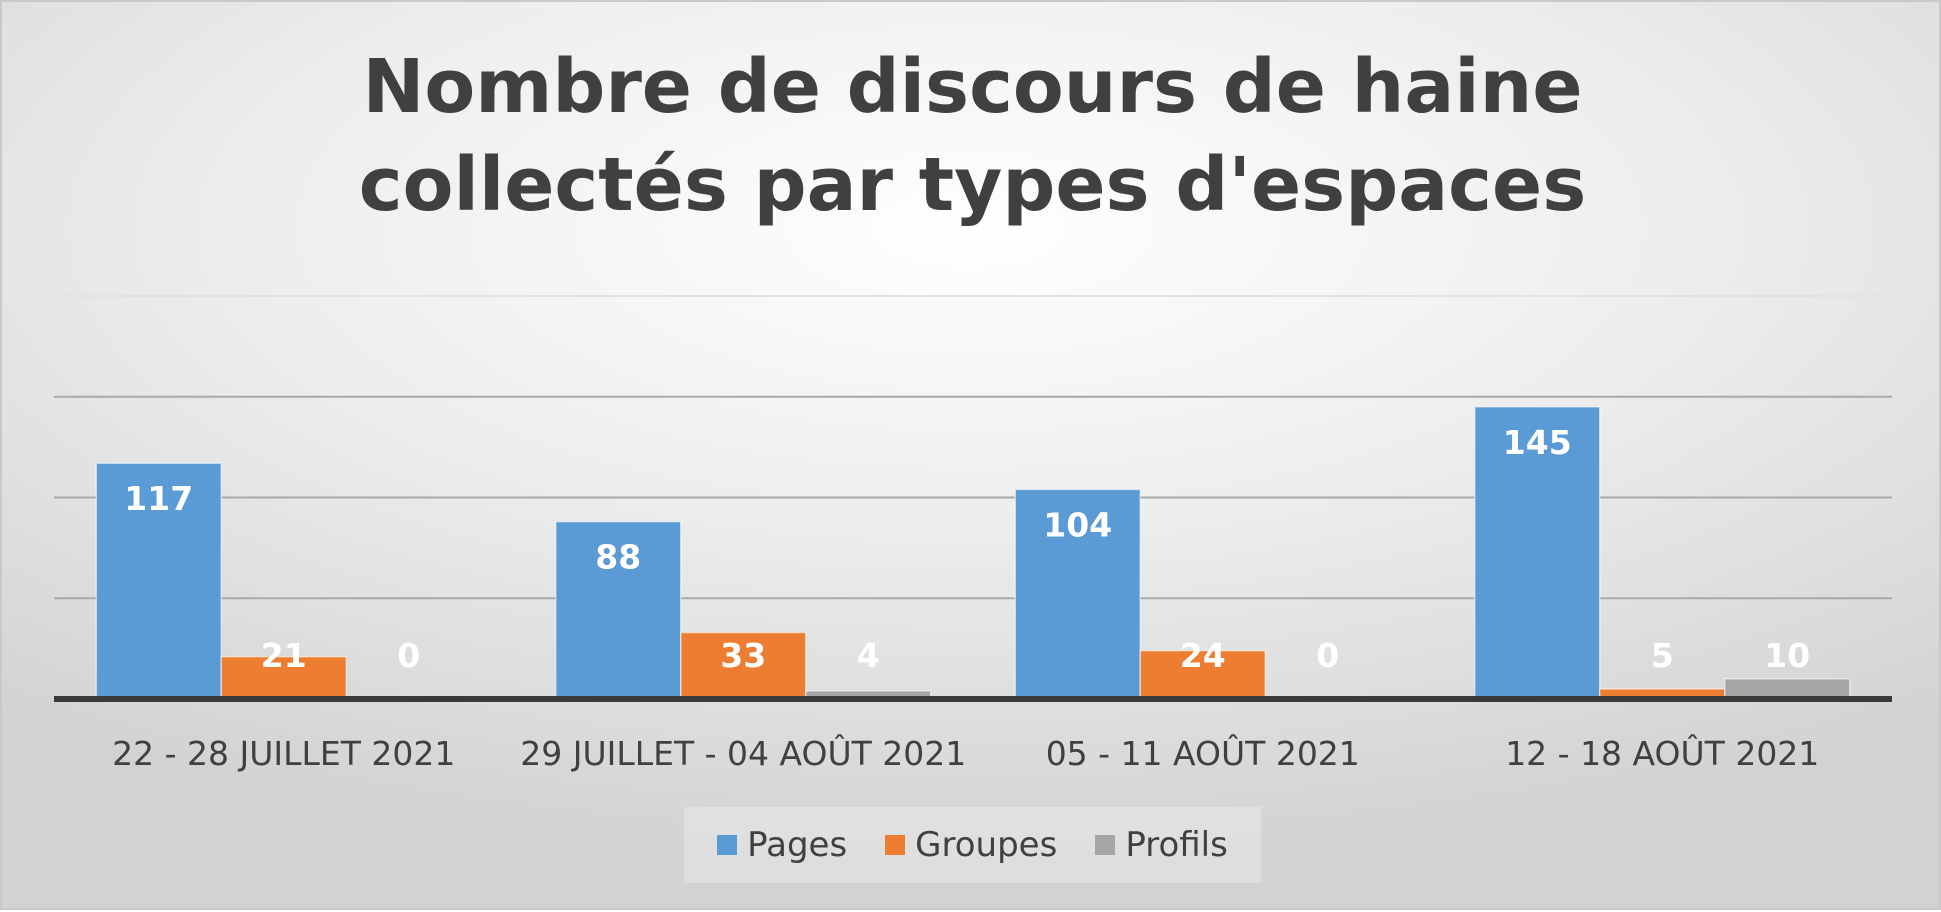 This screenshot has width=1941, height=912. I want to click on data-label-groupes-1: 33, so click(743, 655).